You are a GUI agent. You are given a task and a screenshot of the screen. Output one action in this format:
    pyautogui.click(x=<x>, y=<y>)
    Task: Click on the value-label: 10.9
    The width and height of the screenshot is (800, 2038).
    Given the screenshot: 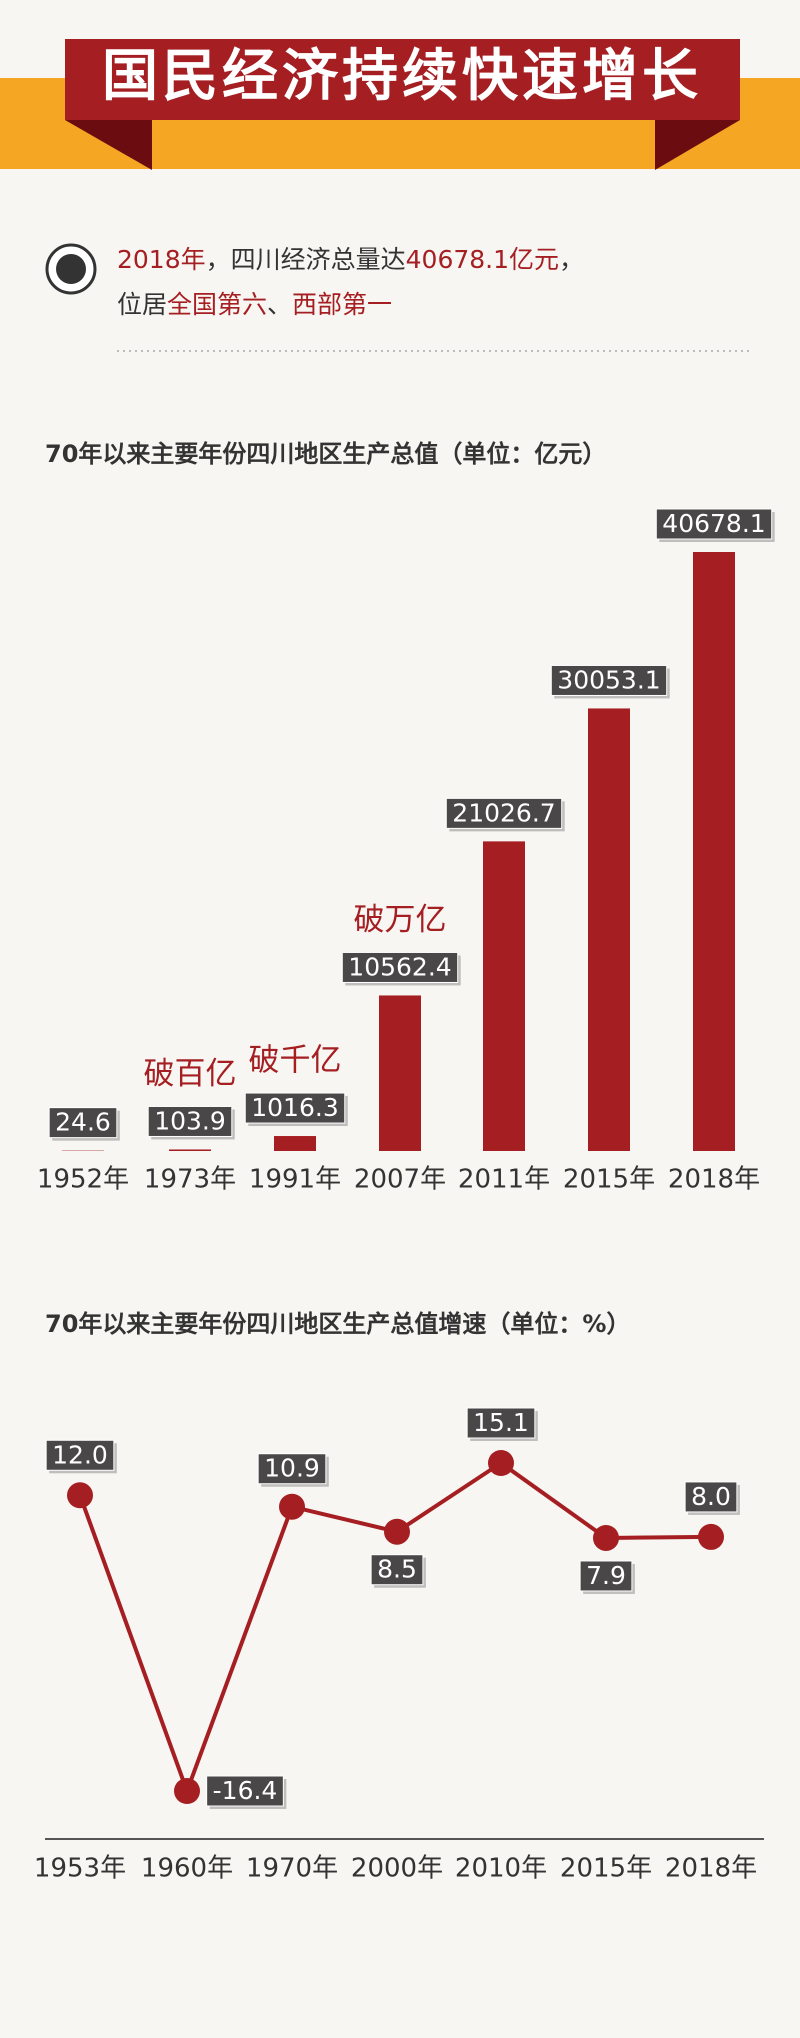 What is the action you would take?
    pyautogui.click(x=292, y=1468)
    